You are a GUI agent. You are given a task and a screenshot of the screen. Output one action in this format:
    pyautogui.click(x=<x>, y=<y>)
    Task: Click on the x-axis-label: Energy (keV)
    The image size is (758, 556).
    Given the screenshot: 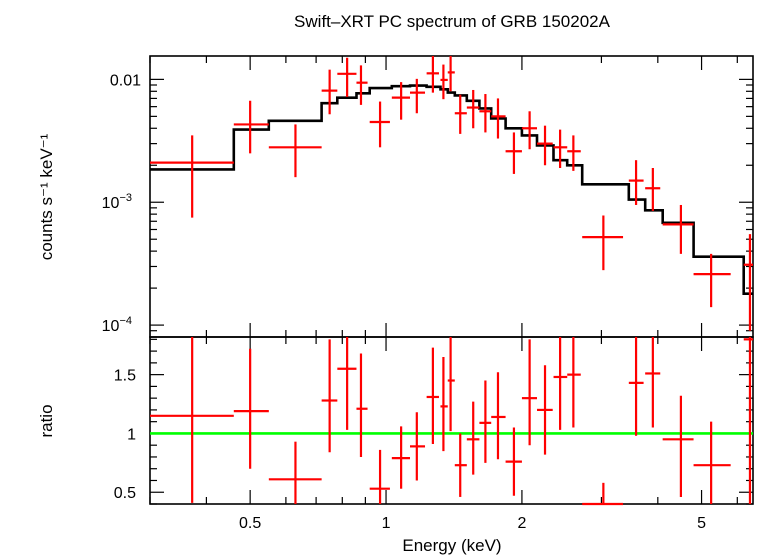 What is the action you would take?
    pyautogui.click(x=451, y=545)
    